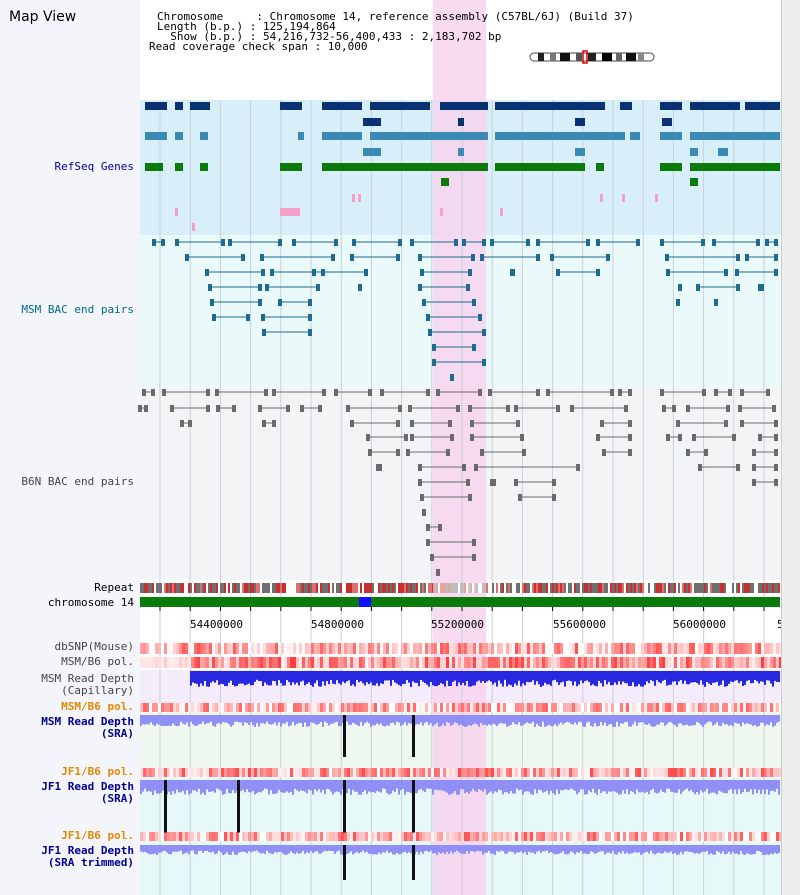  Describe the element at coordinates (97, 771) in the screenshot. I see `label-jf1-b6-pol: JF1/B6 pol.` at that location.